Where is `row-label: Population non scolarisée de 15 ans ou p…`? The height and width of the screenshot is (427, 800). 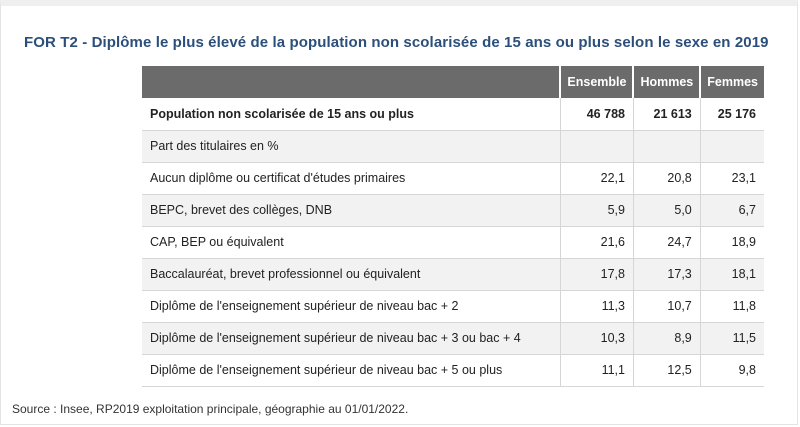 row-label: Population non scolarisée de 15 ans ou p… is located at coordinates (351, 114).